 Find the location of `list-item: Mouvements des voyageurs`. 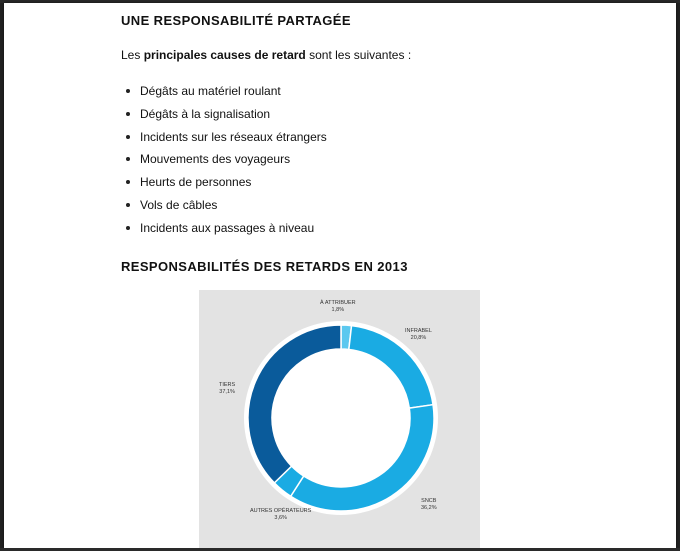

list-item: Mouvements des voyageurs is located at coordinates (226, 162).